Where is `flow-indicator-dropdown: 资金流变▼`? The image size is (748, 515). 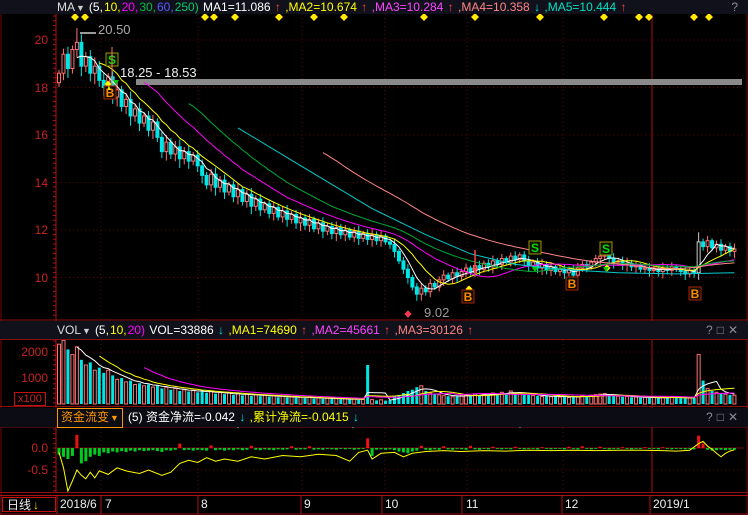 flow-indicator-dropdown: 资金流变▼ is located at coordinates (90, 417).